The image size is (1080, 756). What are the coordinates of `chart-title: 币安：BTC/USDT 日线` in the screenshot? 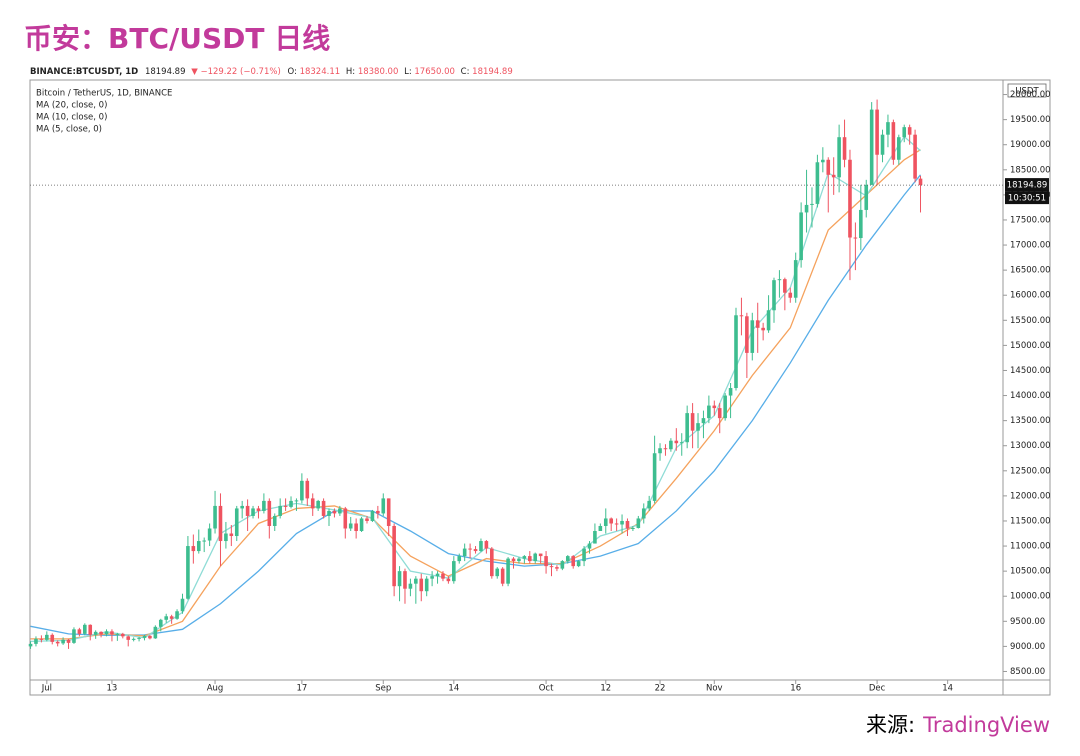 It's located at (177, 38).